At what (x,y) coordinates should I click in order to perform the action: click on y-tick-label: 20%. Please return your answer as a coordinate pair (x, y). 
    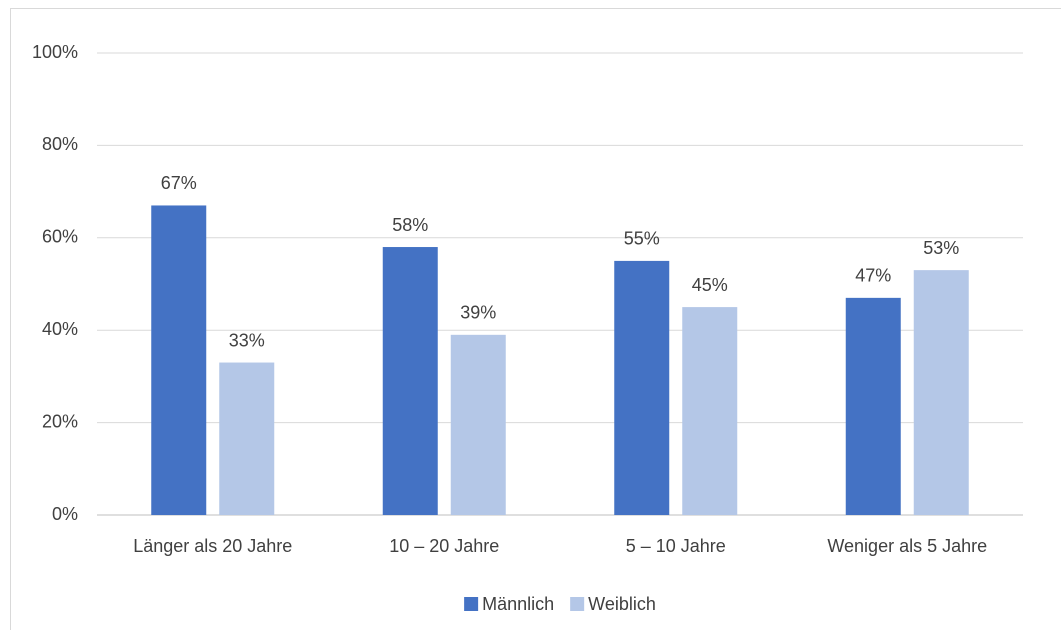
    Looking at the image, I should click on (60, 421).